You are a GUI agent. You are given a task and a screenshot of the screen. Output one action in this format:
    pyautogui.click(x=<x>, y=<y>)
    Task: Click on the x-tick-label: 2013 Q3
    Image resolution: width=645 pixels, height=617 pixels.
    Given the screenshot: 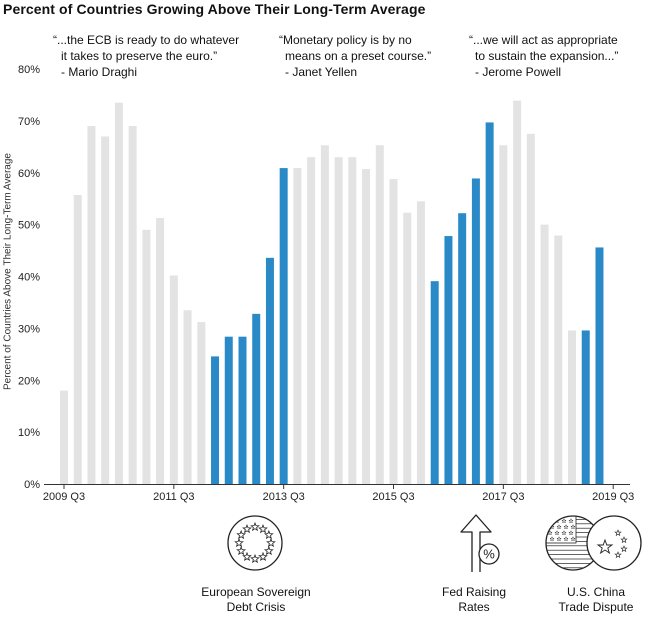 What is the action you would take?
    pyautogui.click(x=284, y=497)
    